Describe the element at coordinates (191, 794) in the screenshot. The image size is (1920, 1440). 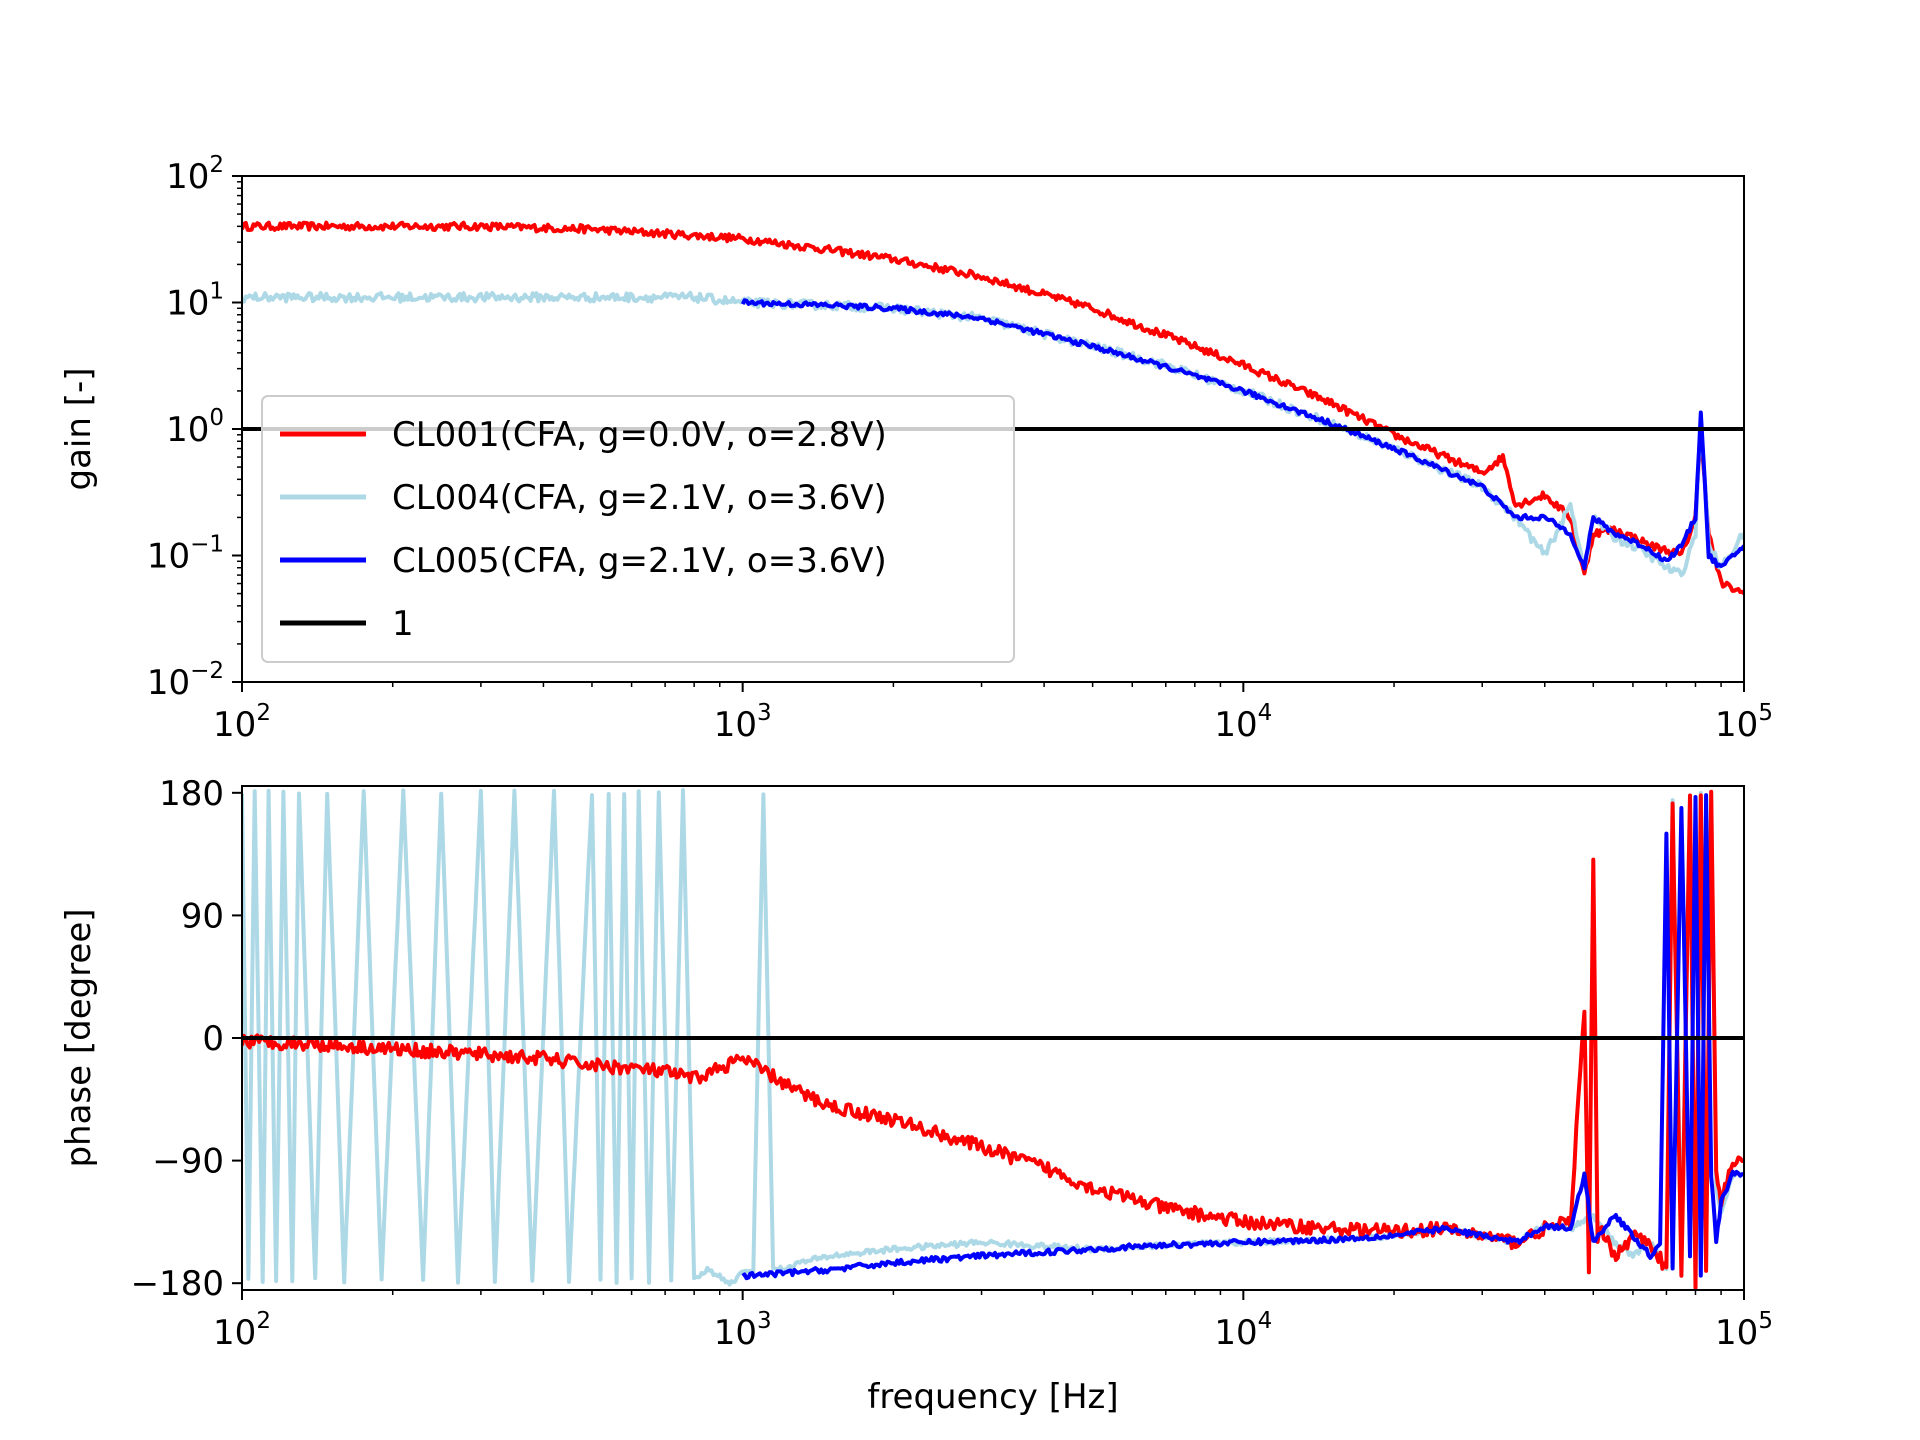
I see `phase-ytick-label: 180` at that location.